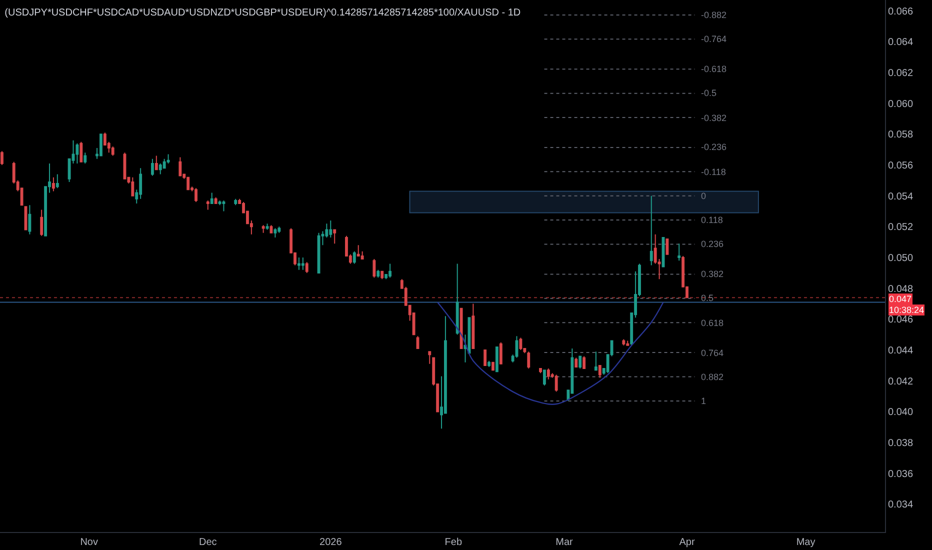  Describe the element at coordinates (901, 444) in the screenshot. I see `y-tick-label: 0.038` at that location.